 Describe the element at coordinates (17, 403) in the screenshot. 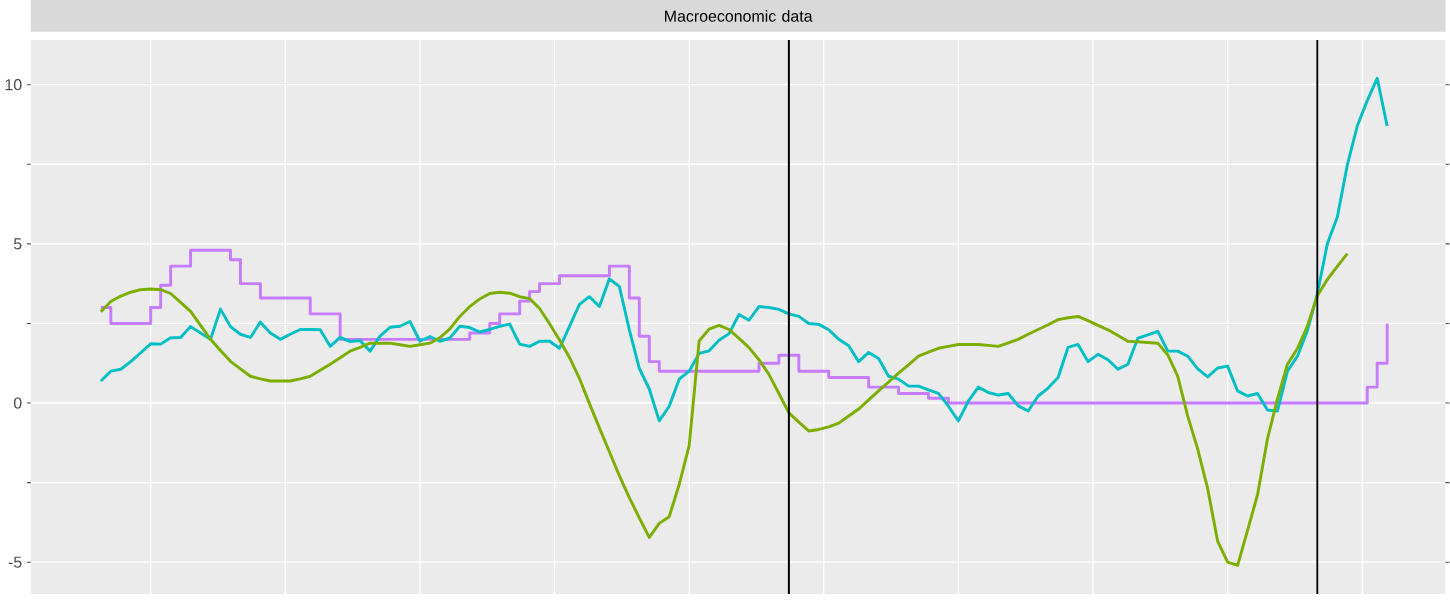

I see `y-tick-label: 0` at that location.